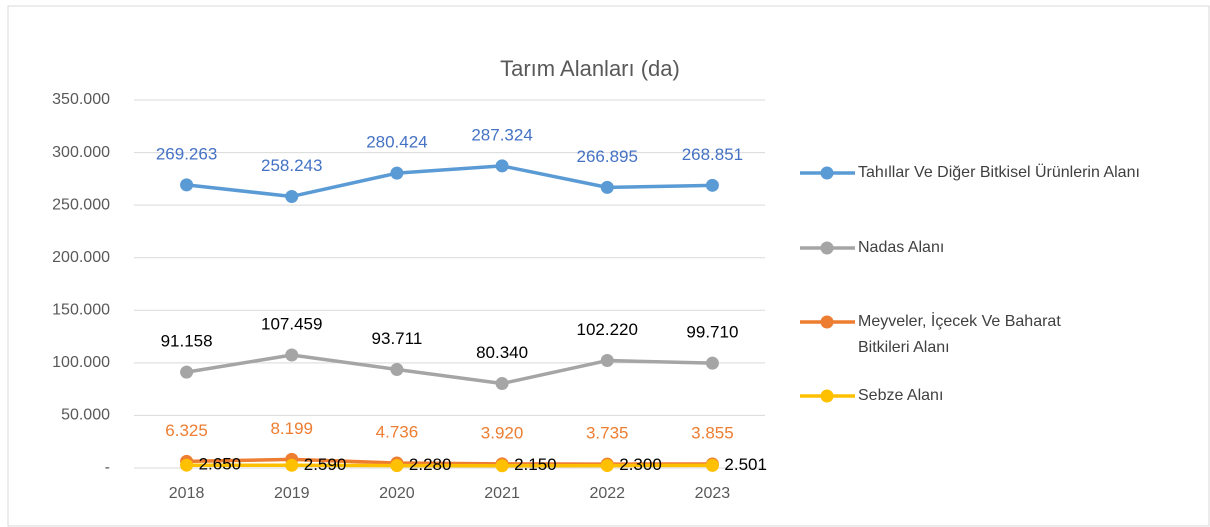  I want to click on data-label: 269.263, so click(186, 153).